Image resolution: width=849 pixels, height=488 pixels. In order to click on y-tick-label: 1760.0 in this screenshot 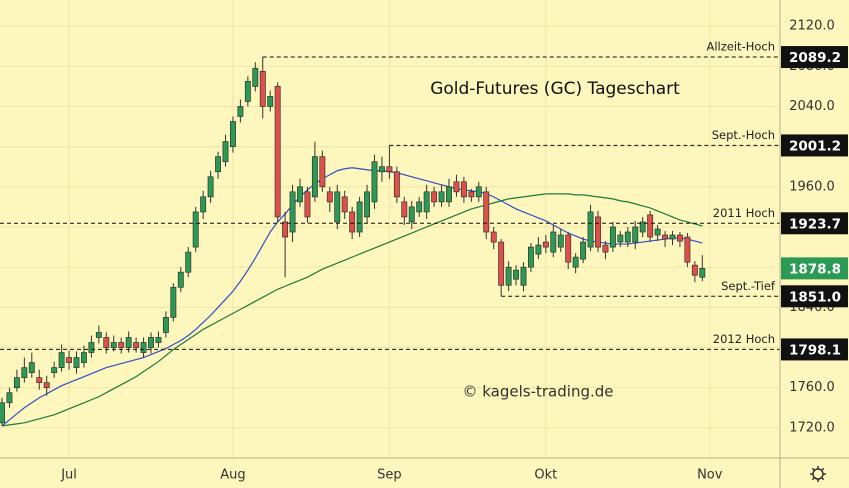, I will do `click(812, 387)`.